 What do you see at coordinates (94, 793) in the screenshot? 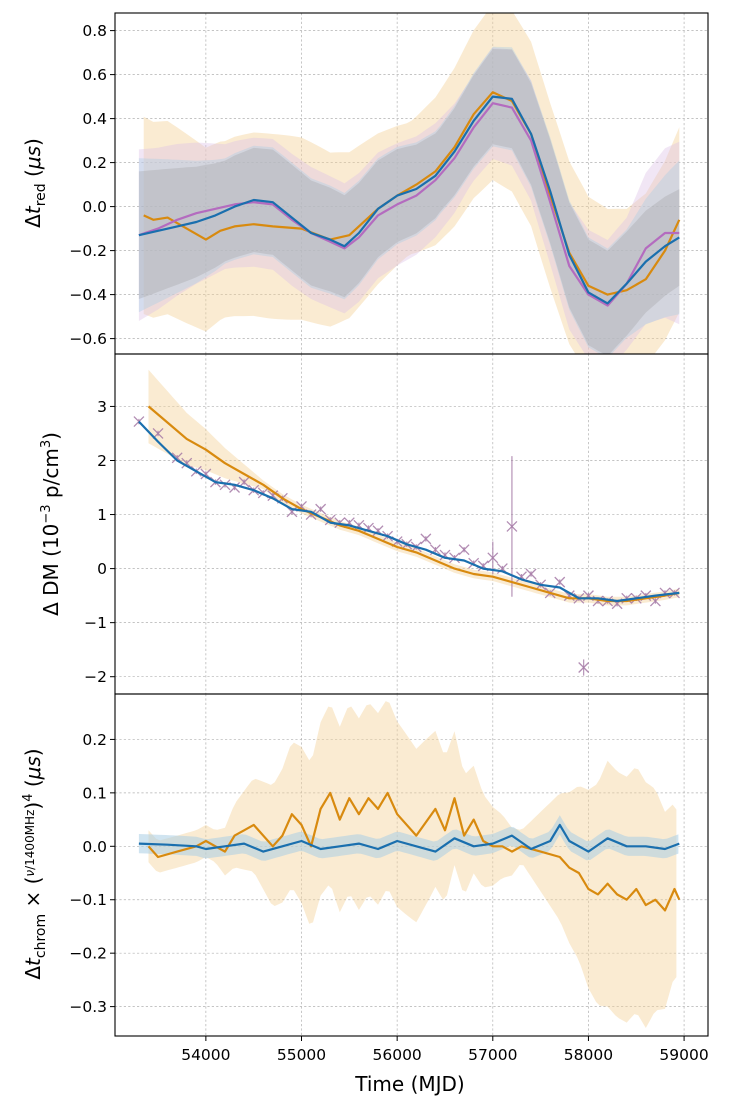
I see `y-tick-label: 0.1` at bounding box center [94, 793].